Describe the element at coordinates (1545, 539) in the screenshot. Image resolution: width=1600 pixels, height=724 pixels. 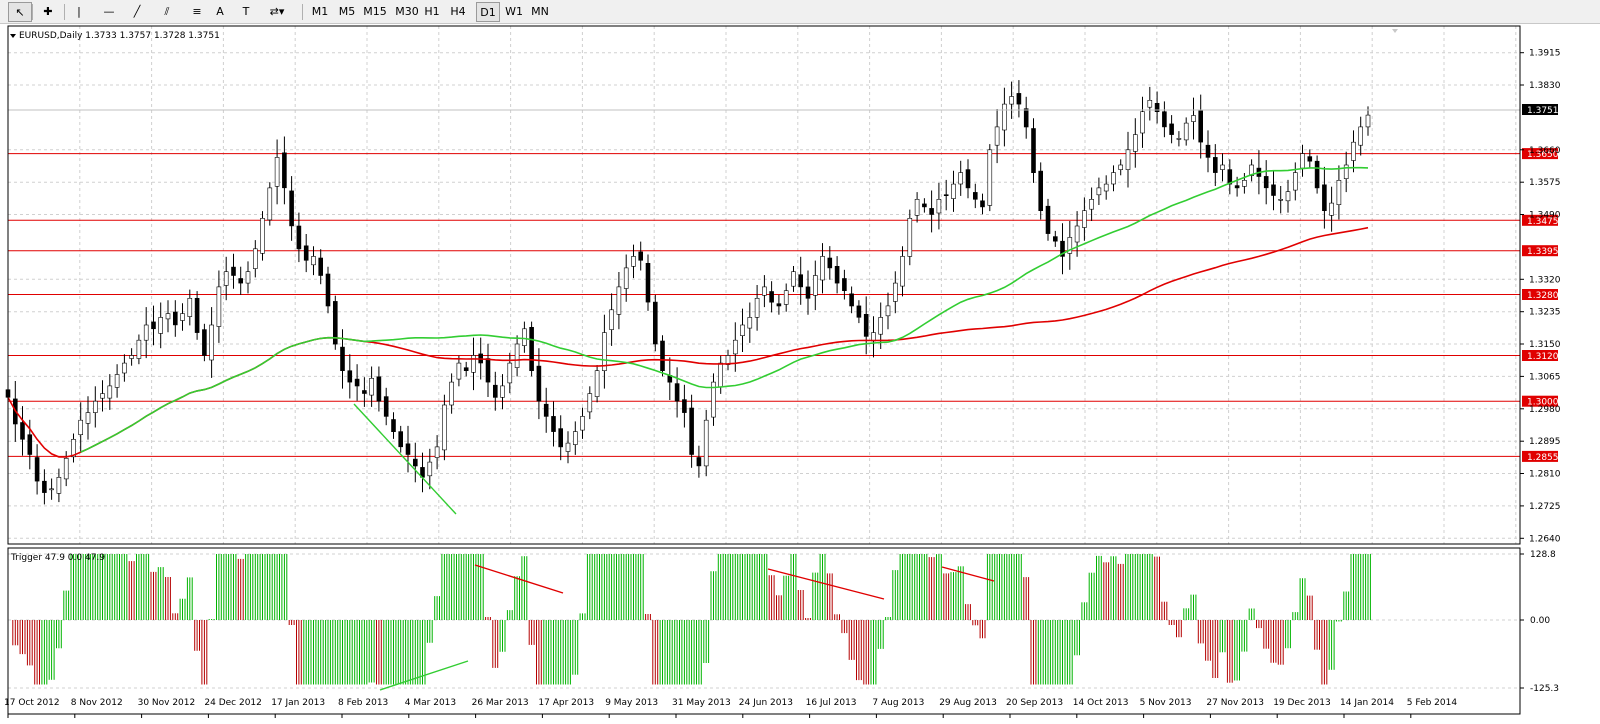
I see `y-tick-label: 1.2640` at that location.